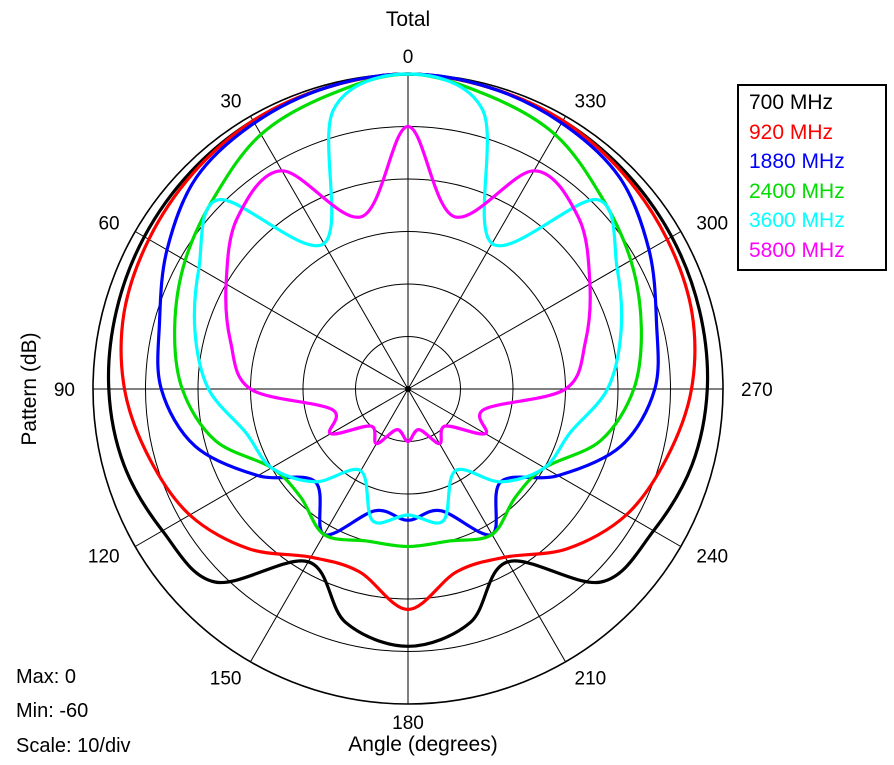 Image resolution: width=894 pixels, height=765 pixels. What do you see at coordinates (226, 678) in the screenshot?
I see `angle-tick-150: 150` at bounding box center [226, 678].